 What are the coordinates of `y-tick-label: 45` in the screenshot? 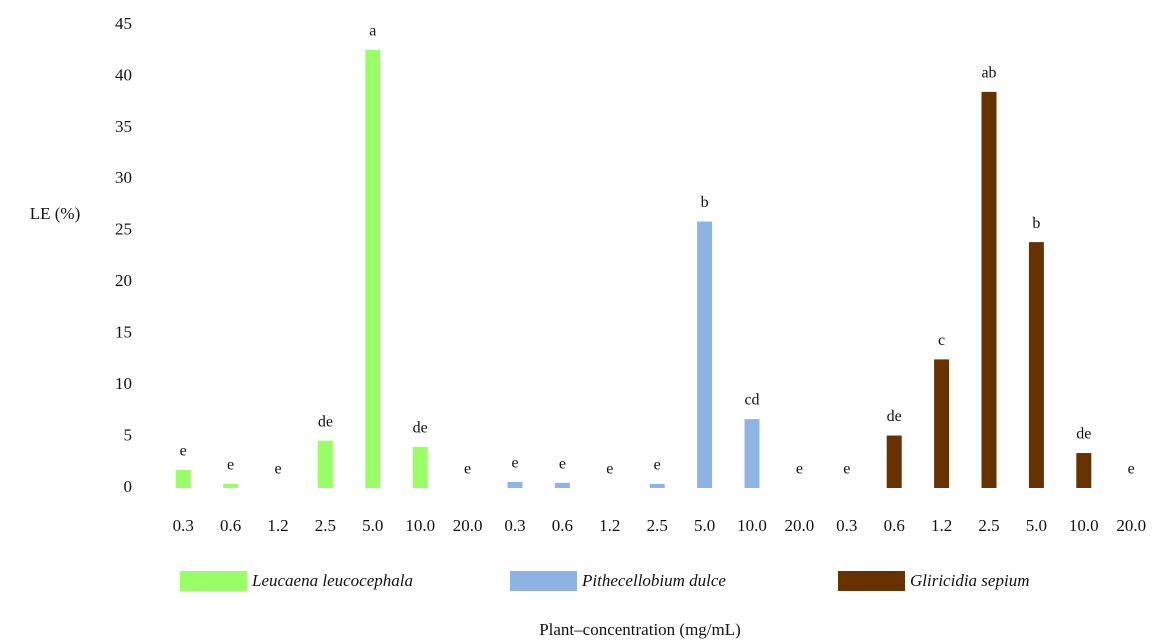 It's located at (123, 23).